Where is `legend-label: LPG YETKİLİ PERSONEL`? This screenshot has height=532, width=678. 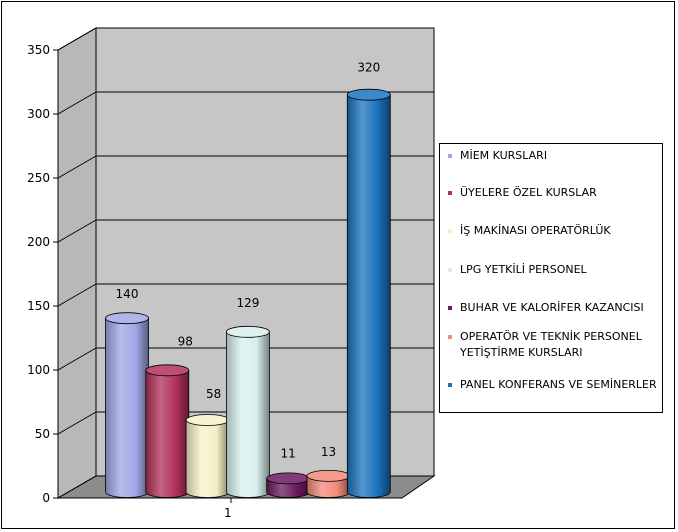
legend-label: LPG YETKİLİ PERSONEL is located at coordinates (523, 269).